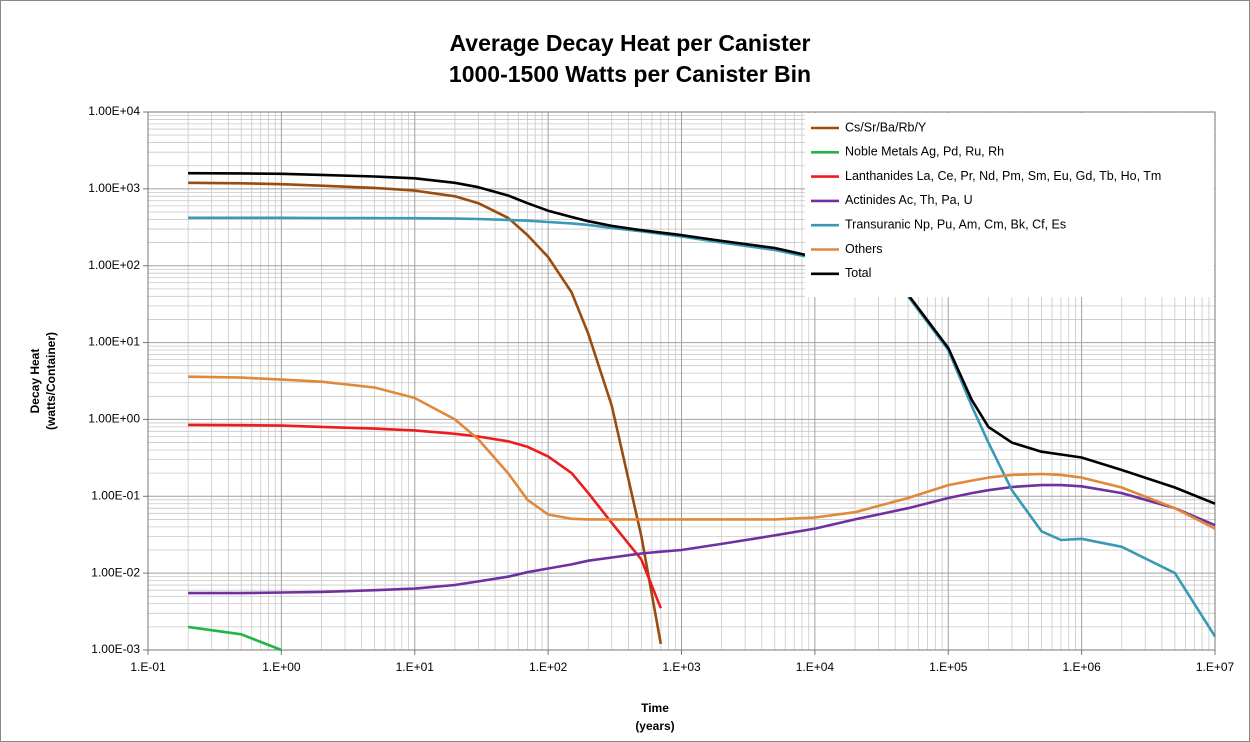  Describe the element at coordinates (148, 667) in the screenshot. I see `x-tick-label: 1.E-01` at that location.